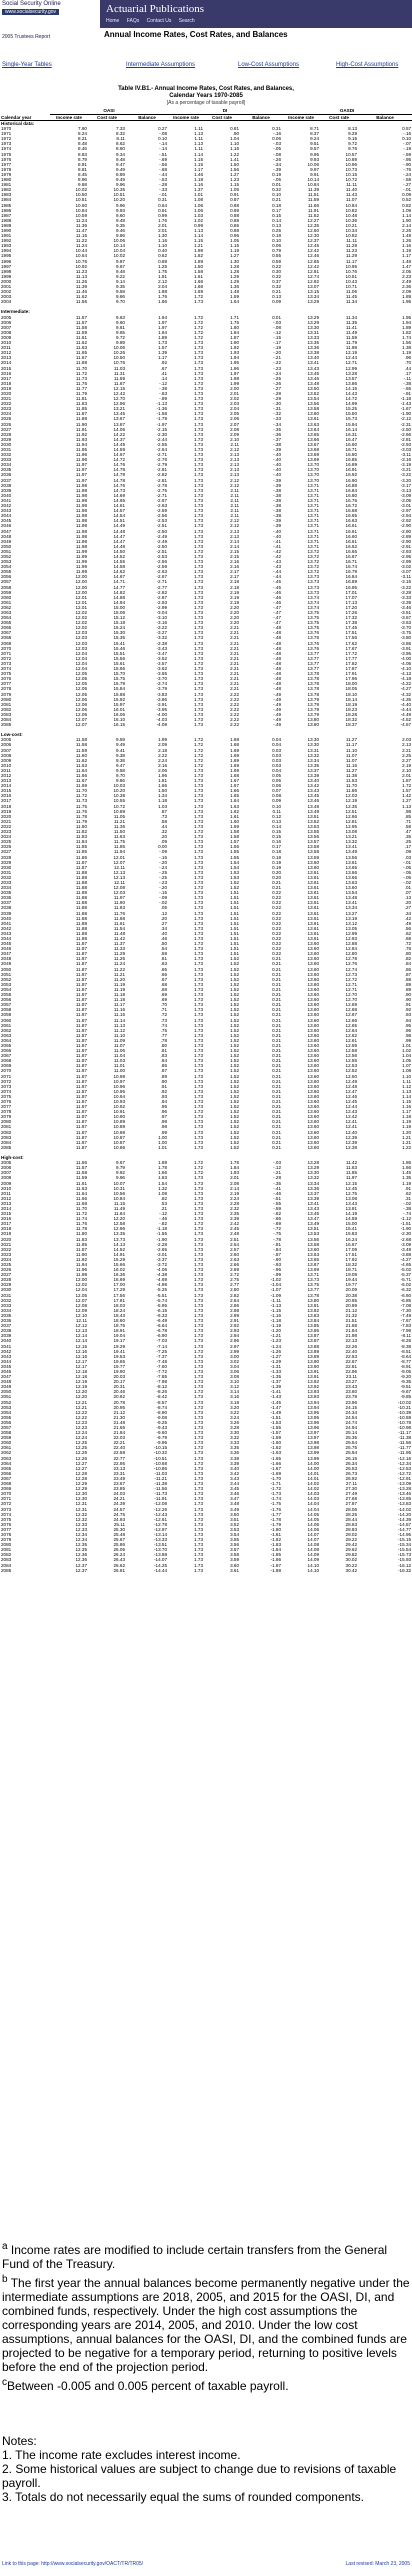 This screenshot has height=2569, width=412. What do you see at coordinates (119, 974) in the screenshot?
I see `table-cell: 11.21` at bounding box center [119, 974].